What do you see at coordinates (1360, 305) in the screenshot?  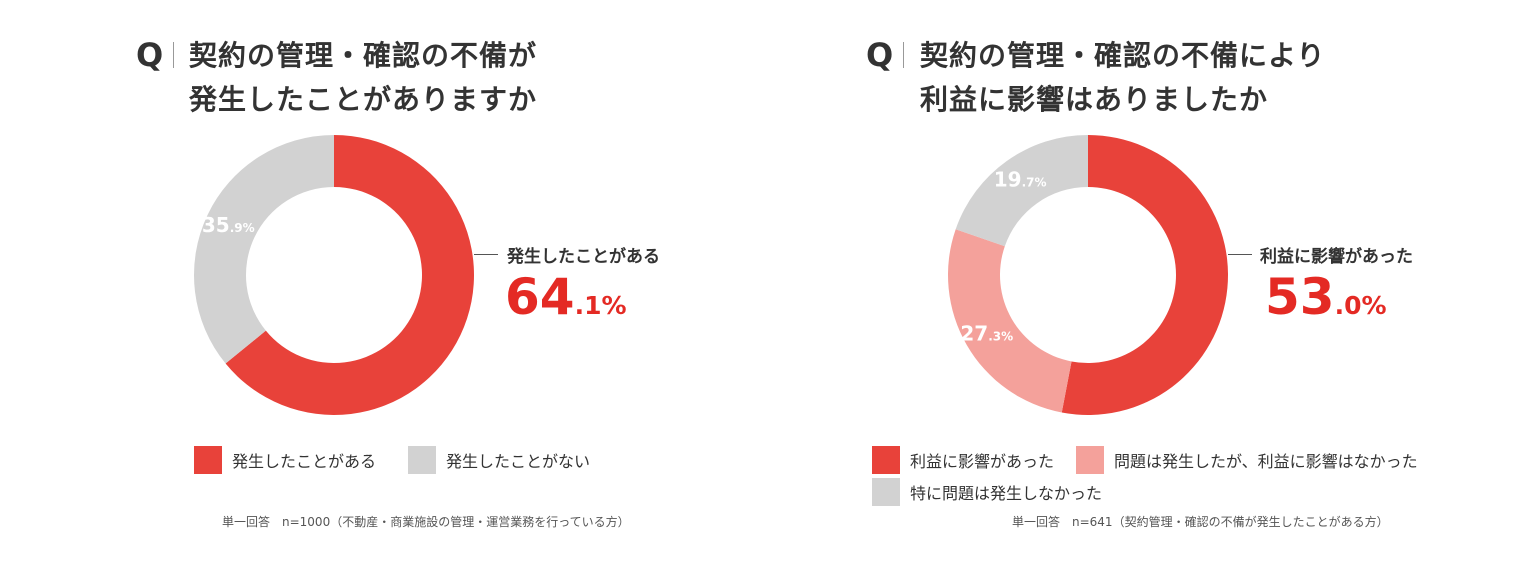 I see `callout-value-dec: .0%` at bounding box center [1360, 305].